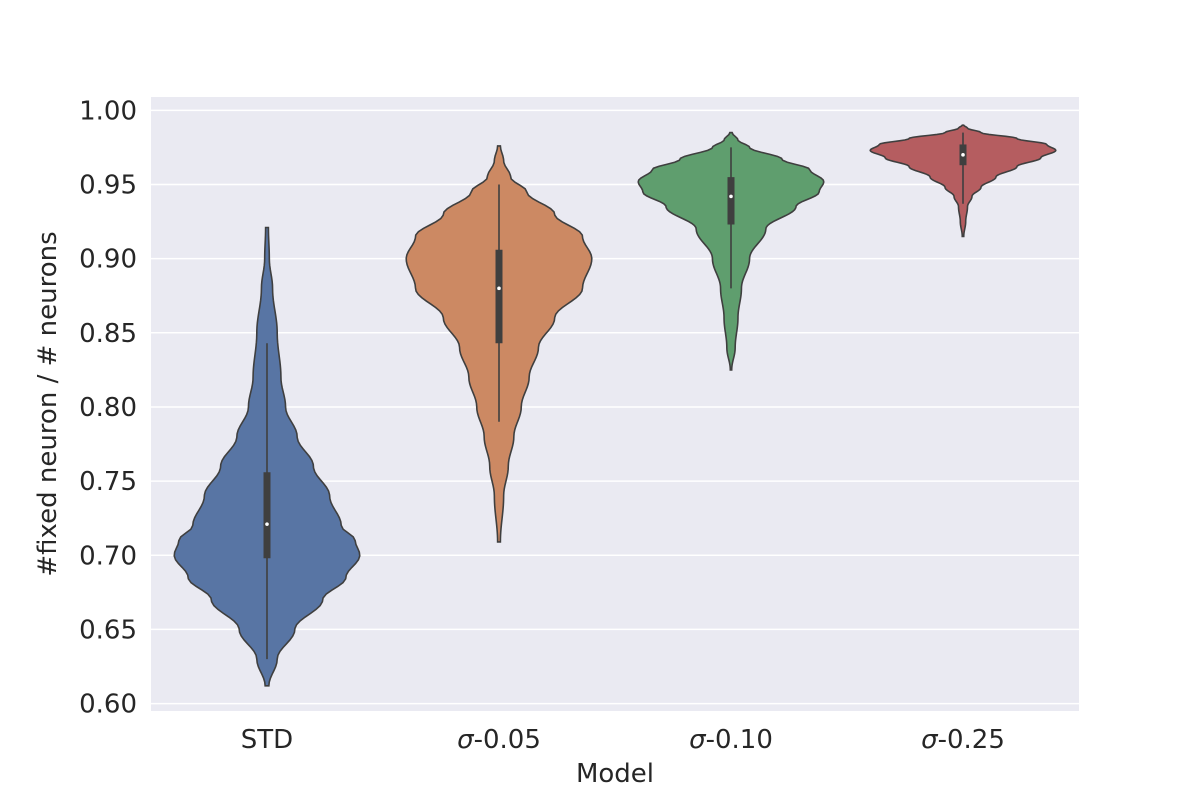  What do you see at coordinates (963, 740) in the screenshot?
I see `x-tick-label: σ-0.25` at bounding box center [963, 740].